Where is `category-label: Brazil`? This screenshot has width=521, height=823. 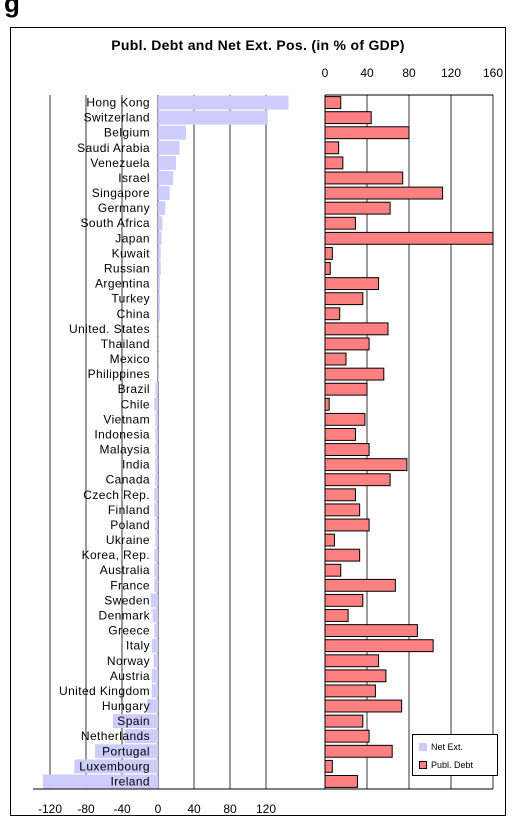 category-label: Brazil is located at coordinates (134, 389).